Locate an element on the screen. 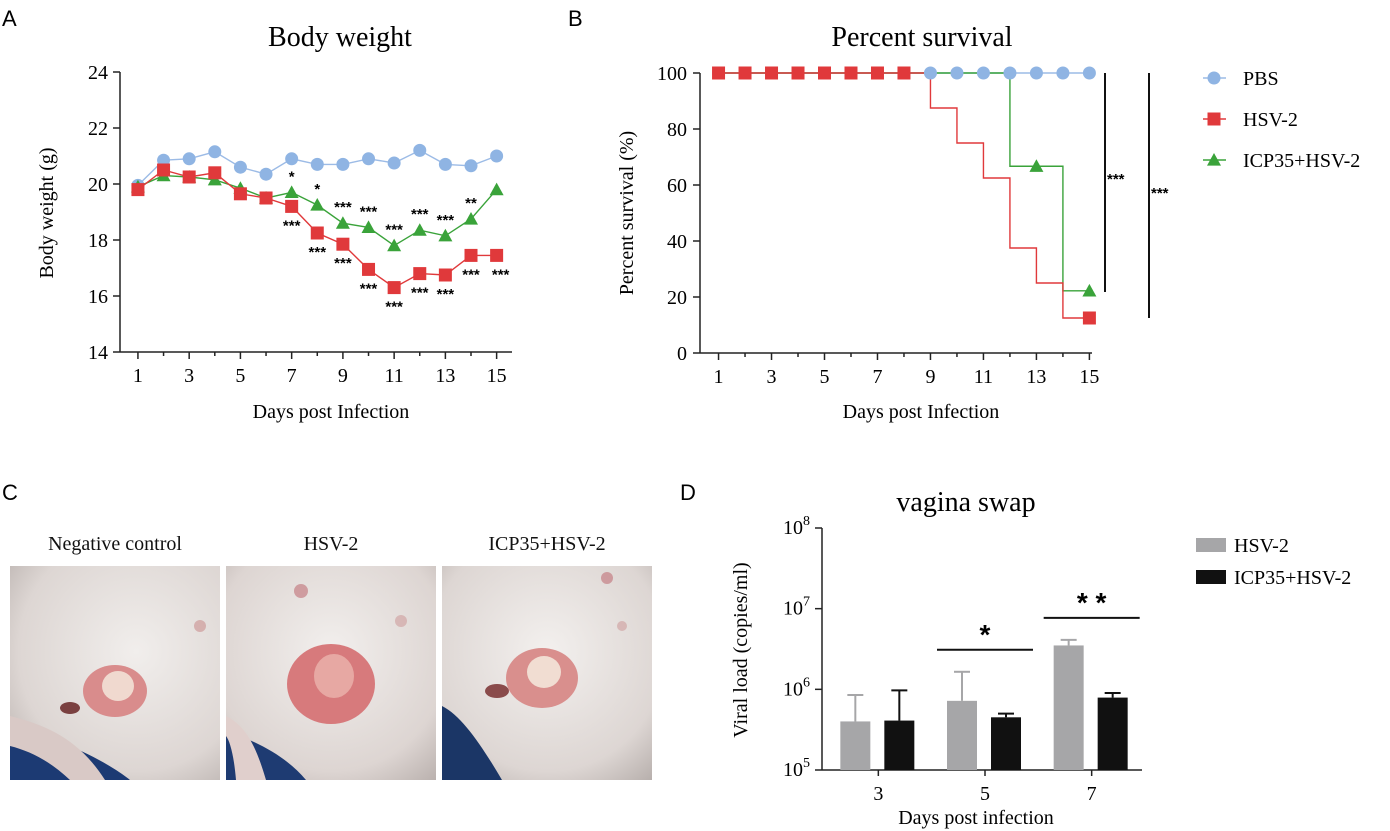 The width and height of the screenshot is (1390, 831). photo-icp35-hsv2 is located at coordinates (547, 673).